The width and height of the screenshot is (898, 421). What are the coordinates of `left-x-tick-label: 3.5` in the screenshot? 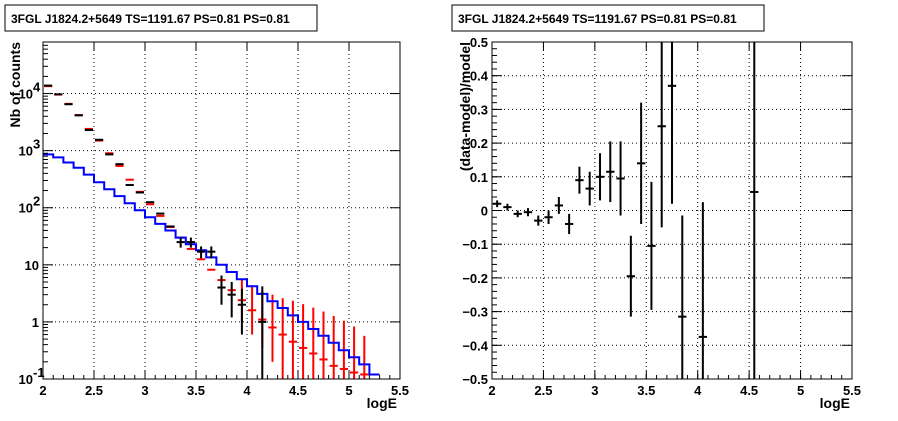 It's located at (196, 390).